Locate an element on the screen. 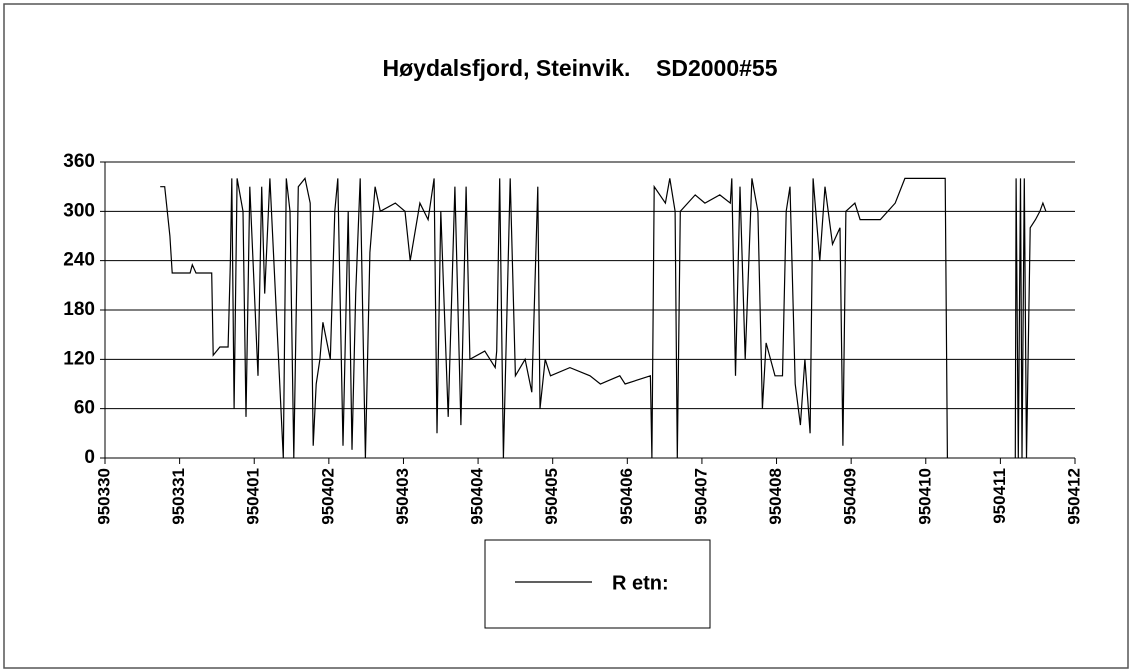  x-tick-label: 950405 is located at coordinates (551, 496).